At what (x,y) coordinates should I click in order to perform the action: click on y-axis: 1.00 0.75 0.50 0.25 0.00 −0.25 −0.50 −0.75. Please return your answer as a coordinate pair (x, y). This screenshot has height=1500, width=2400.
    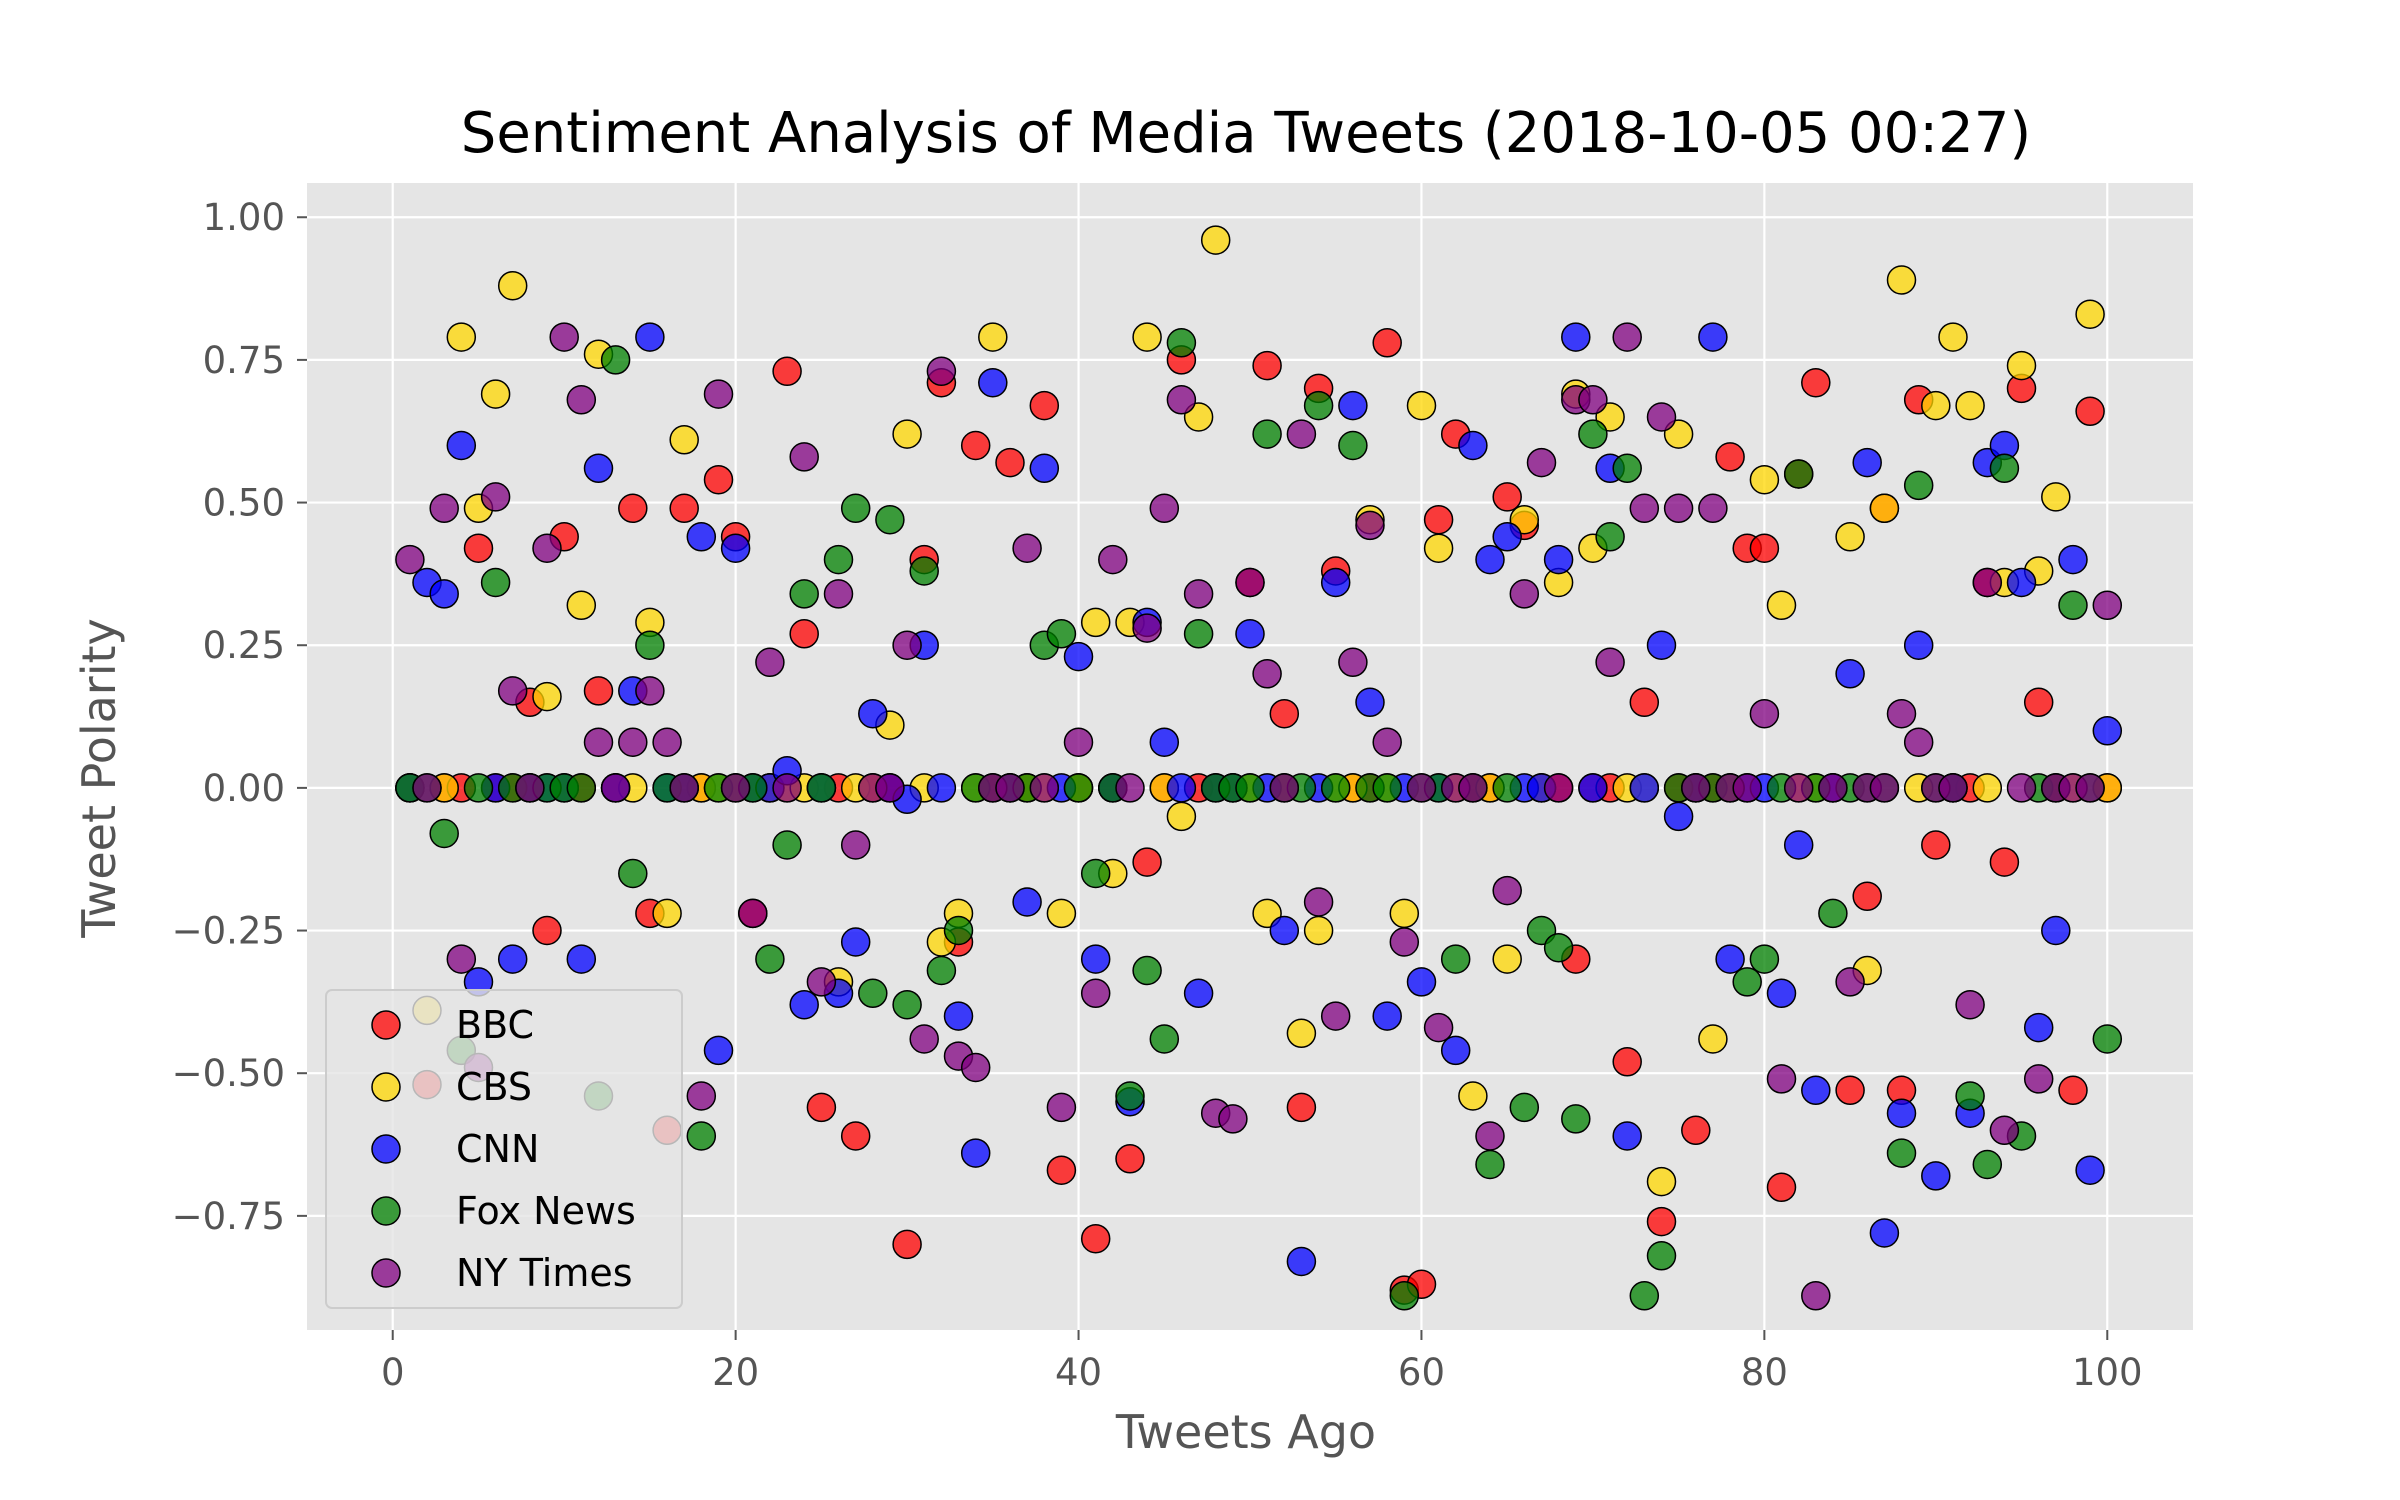
    Looking at the image, I should click on (239, 717).